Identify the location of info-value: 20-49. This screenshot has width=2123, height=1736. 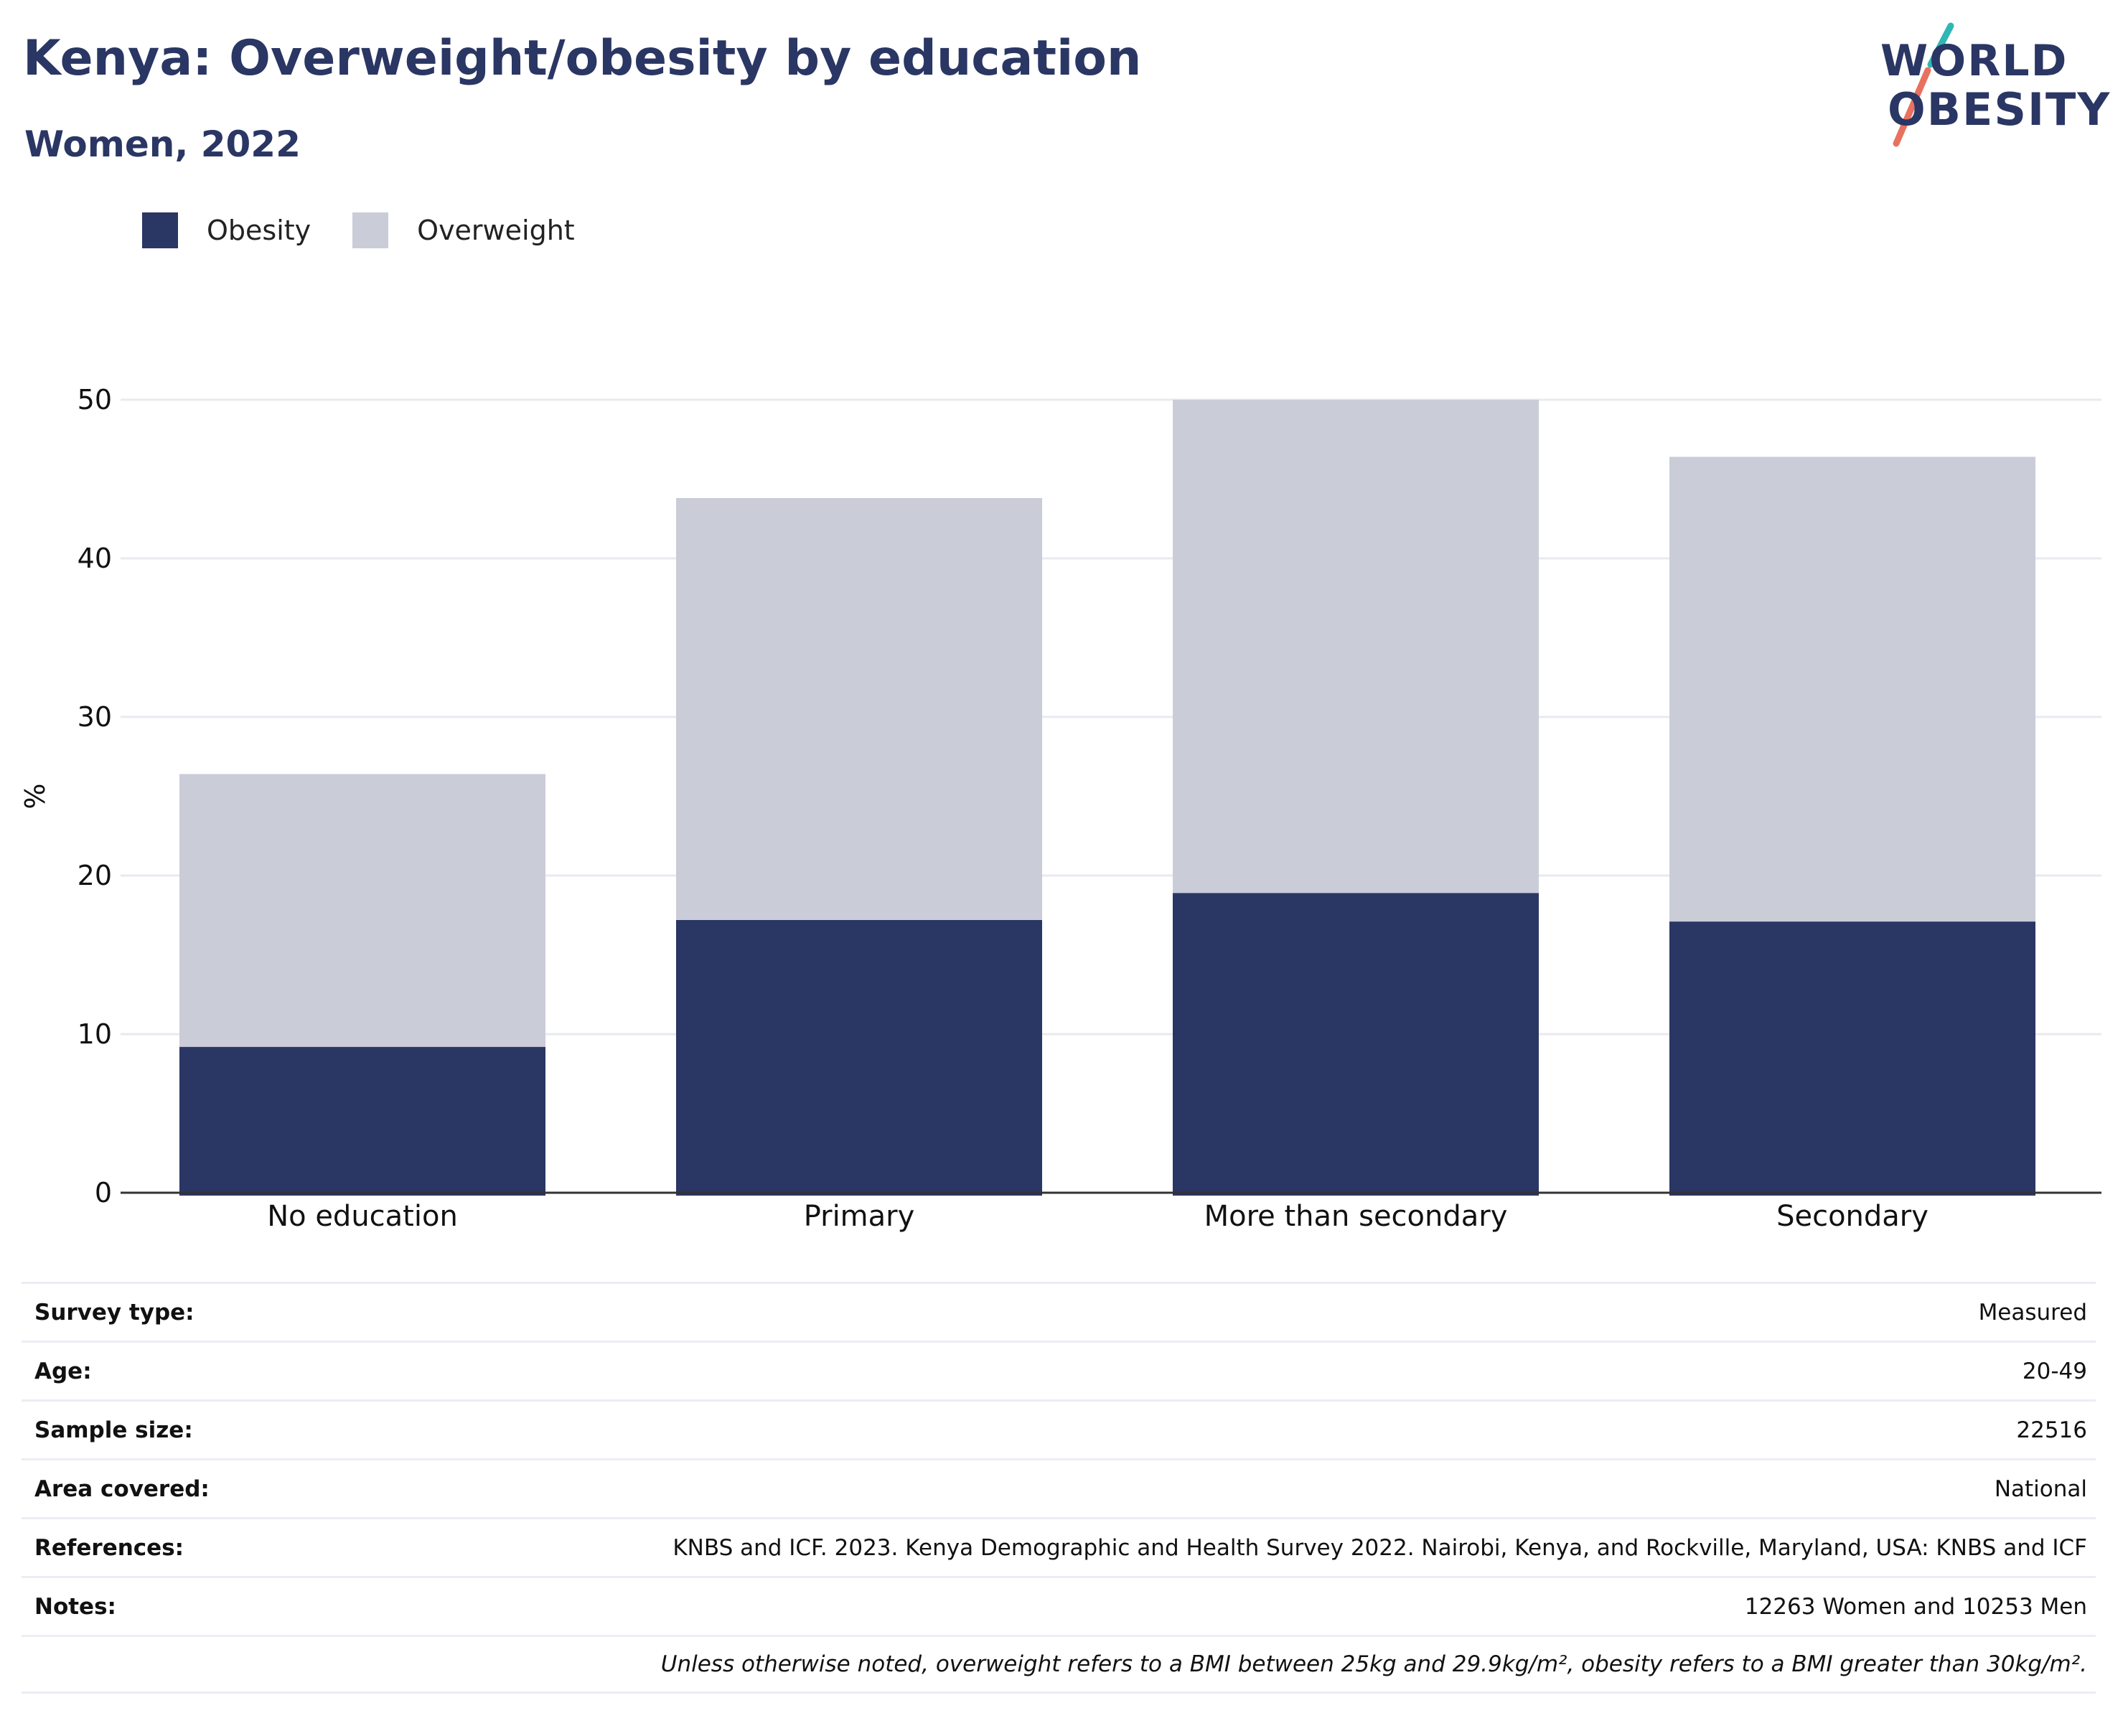
(2054, 1371).